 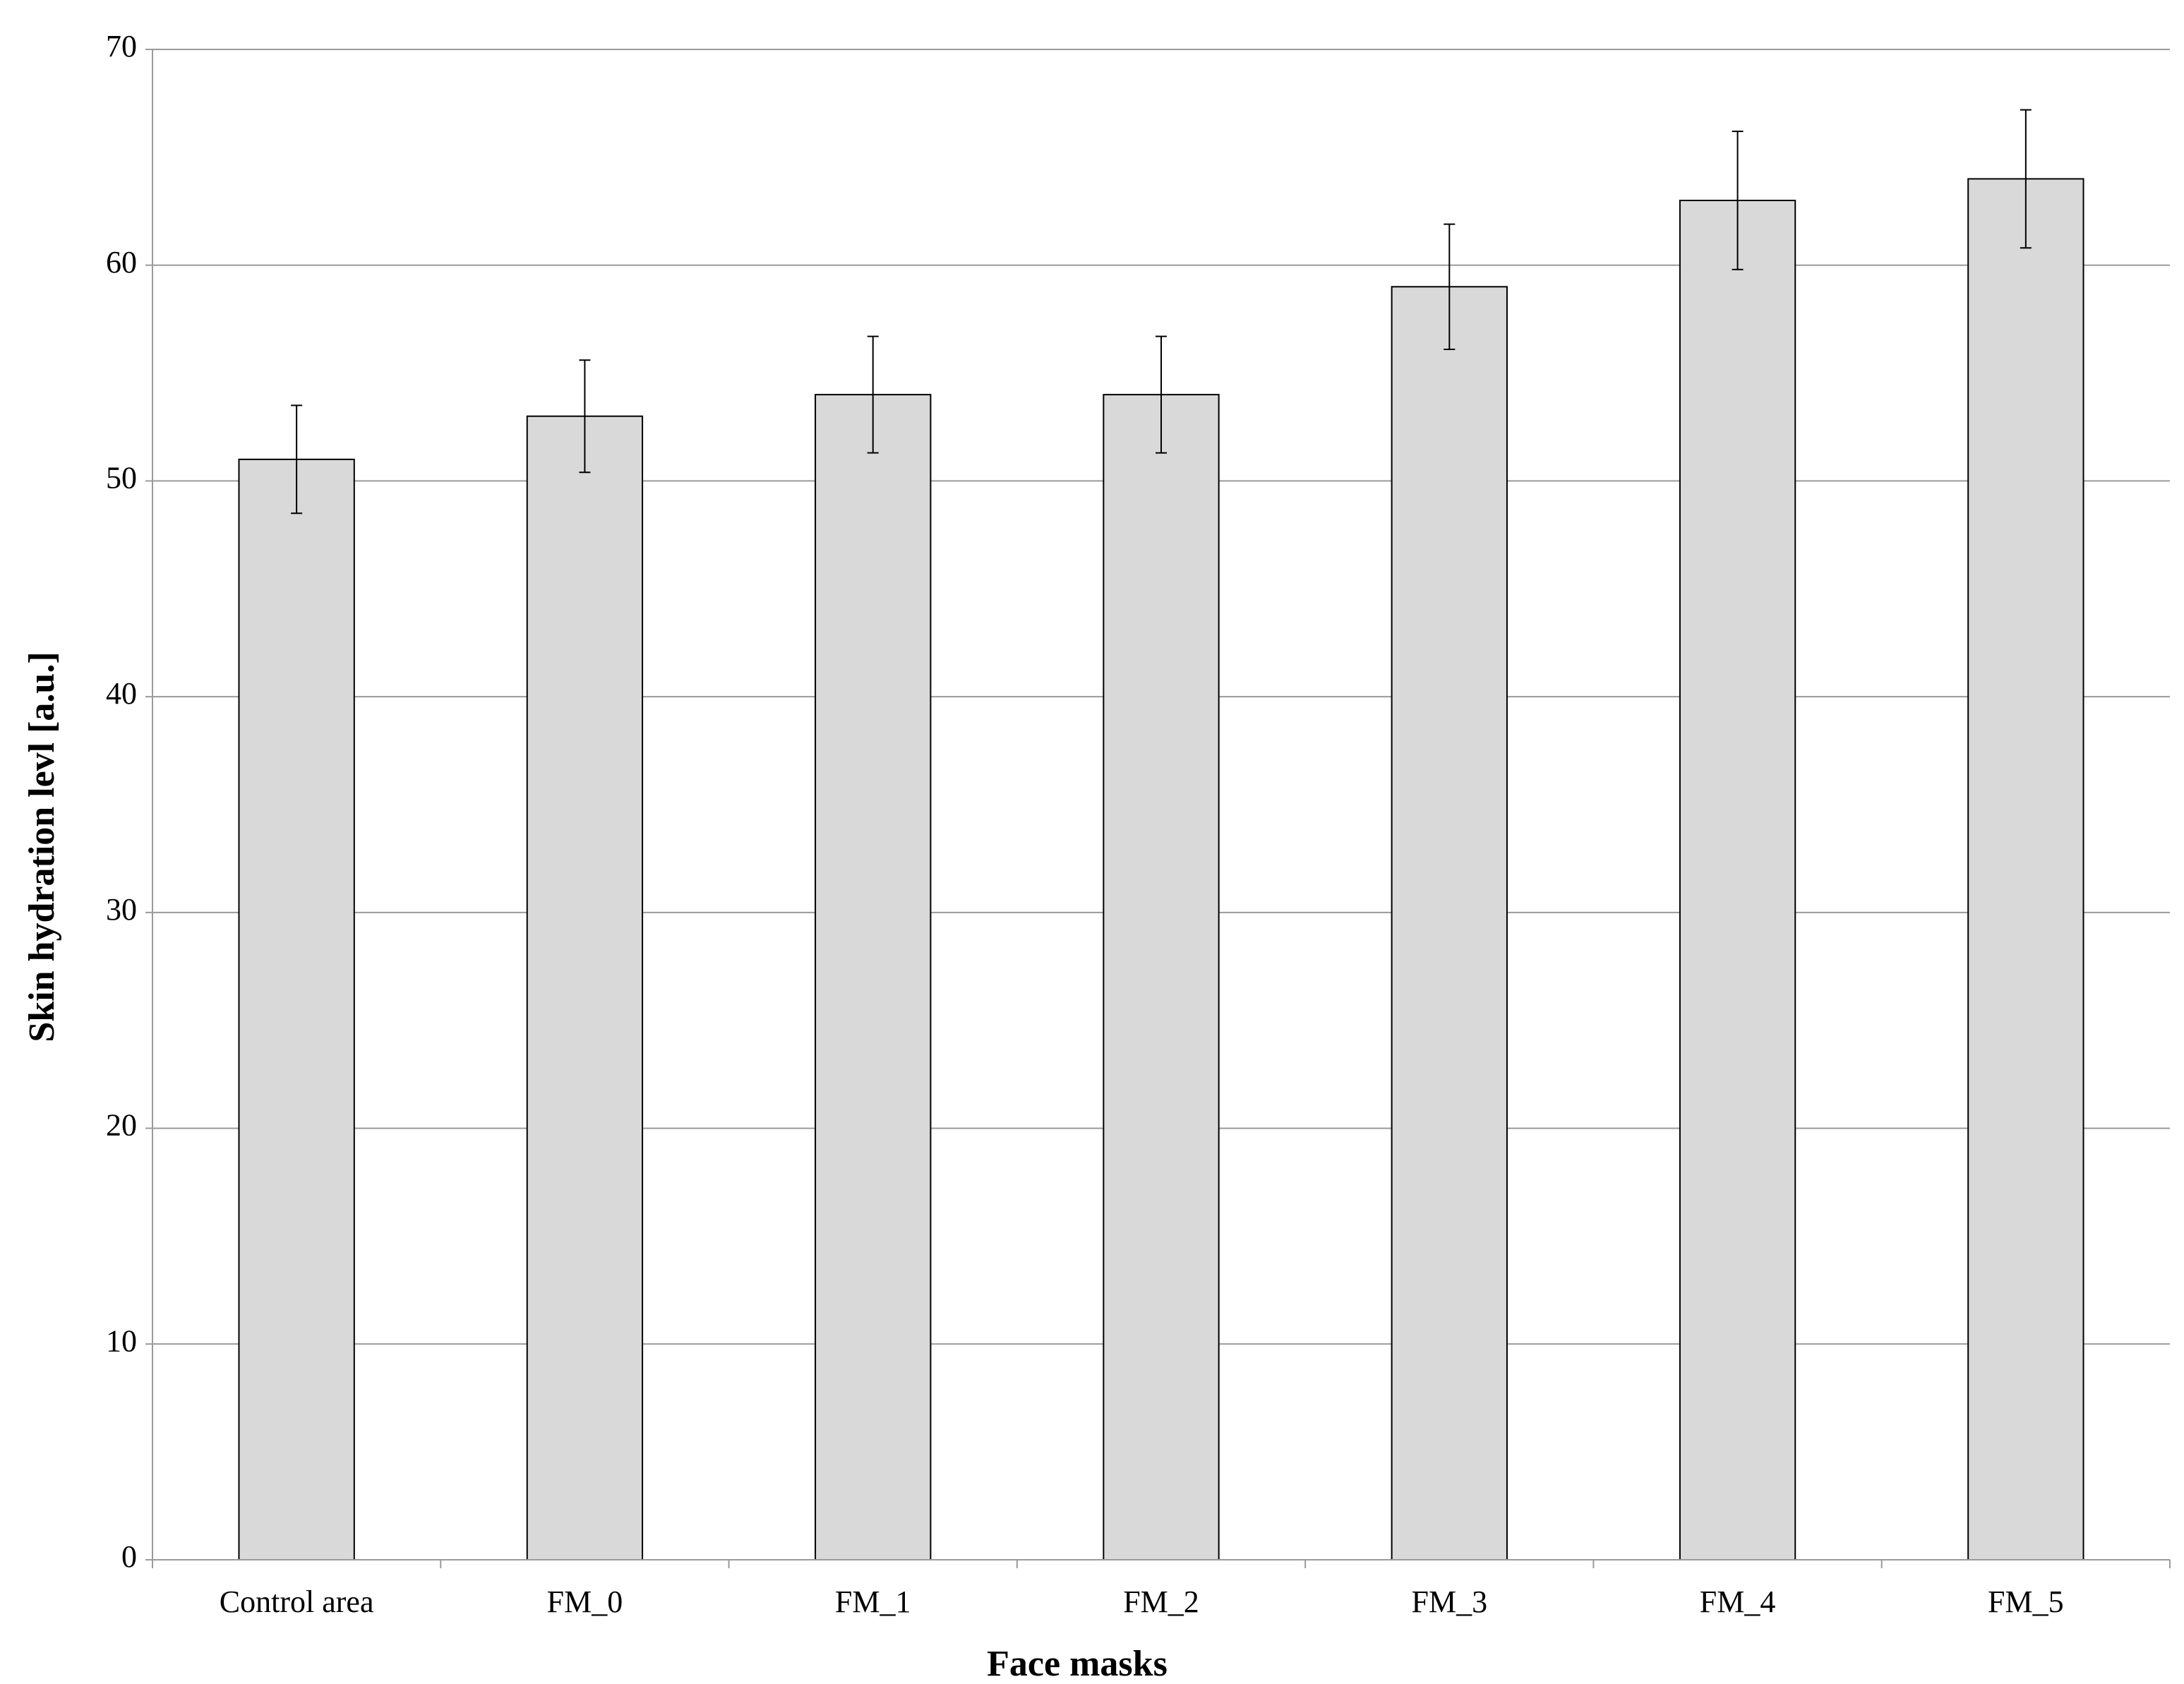 I want to click on x-tick-label: Control area, so click(x=297, y=1601).